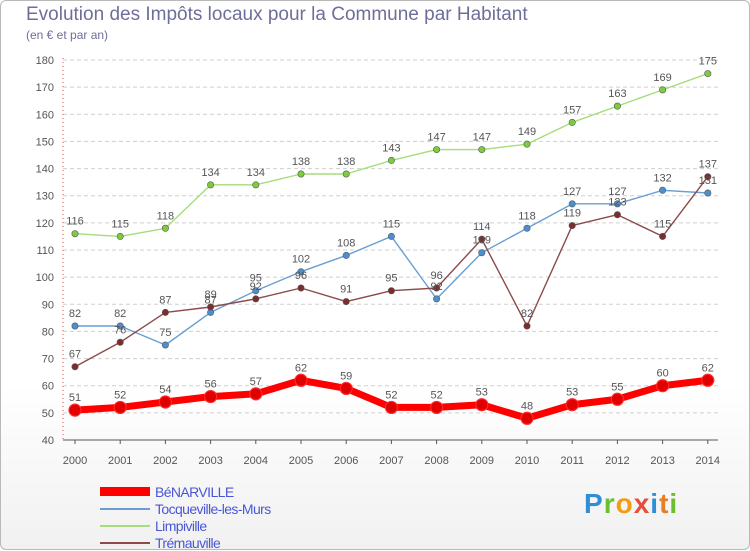  Describe the element at coordinates (301, 162) in the screenshot. I see `data-label: 138` at that location.